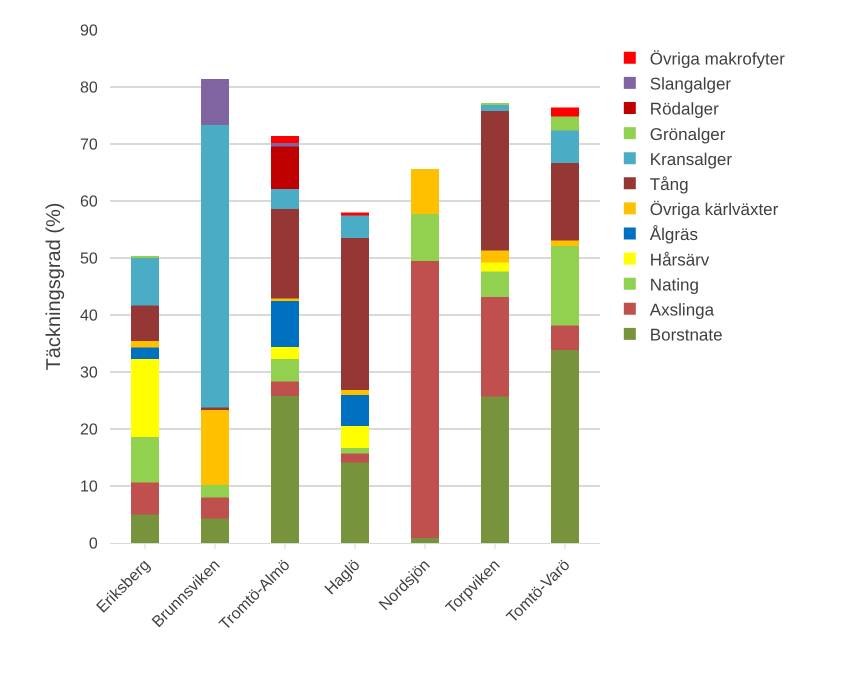  I want to click on y-tick-label: 10, so click(89, 487).